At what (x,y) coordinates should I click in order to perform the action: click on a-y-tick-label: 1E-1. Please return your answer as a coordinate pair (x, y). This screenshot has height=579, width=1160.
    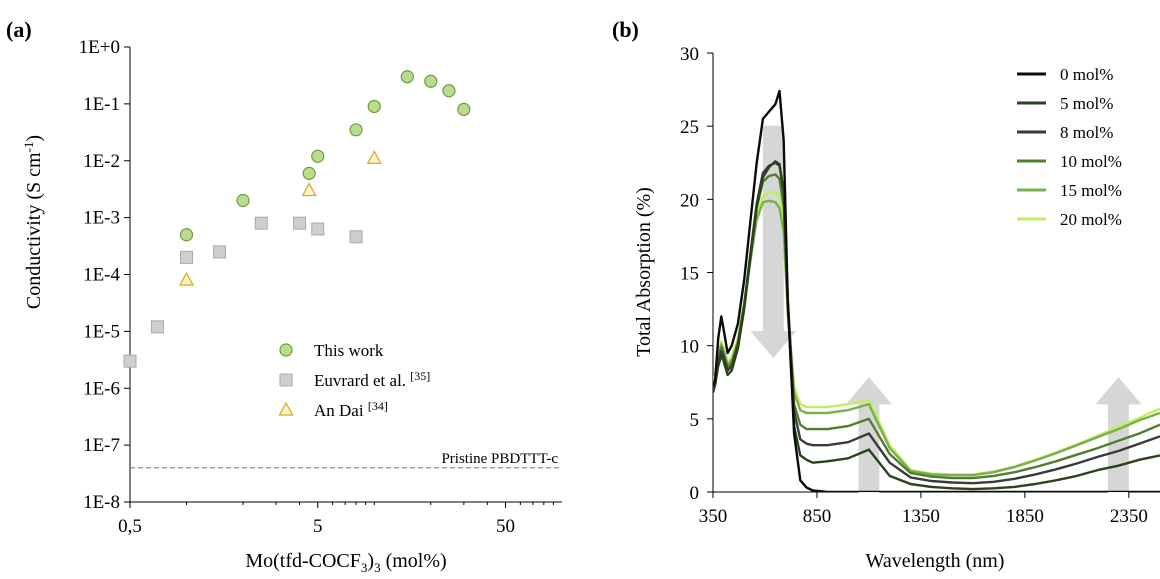
    Looking at the image, I should click on (101, 104).